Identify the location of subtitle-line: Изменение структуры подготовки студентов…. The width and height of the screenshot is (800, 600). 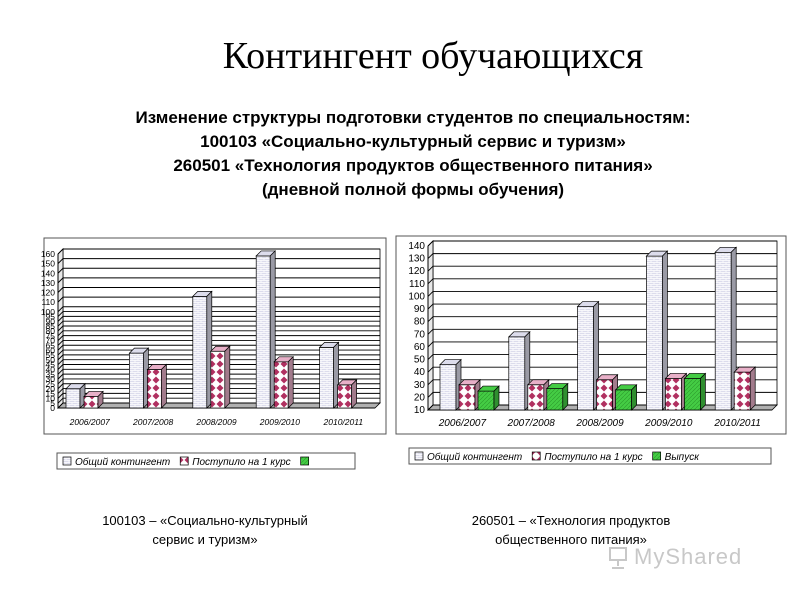
(413, 117).